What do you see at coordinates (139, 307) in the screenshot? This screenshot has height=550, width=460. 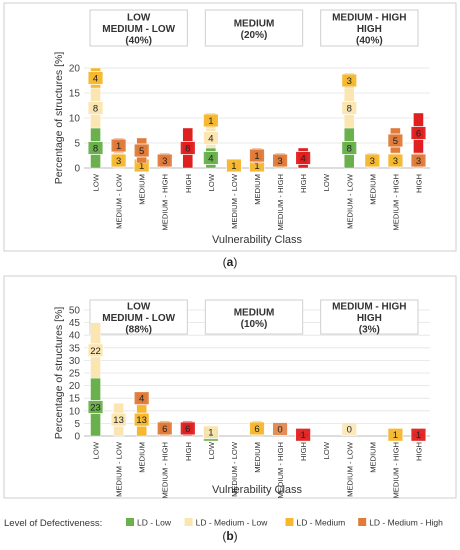 I see `group-header-text: LOW` at bounding box center [139, 307].